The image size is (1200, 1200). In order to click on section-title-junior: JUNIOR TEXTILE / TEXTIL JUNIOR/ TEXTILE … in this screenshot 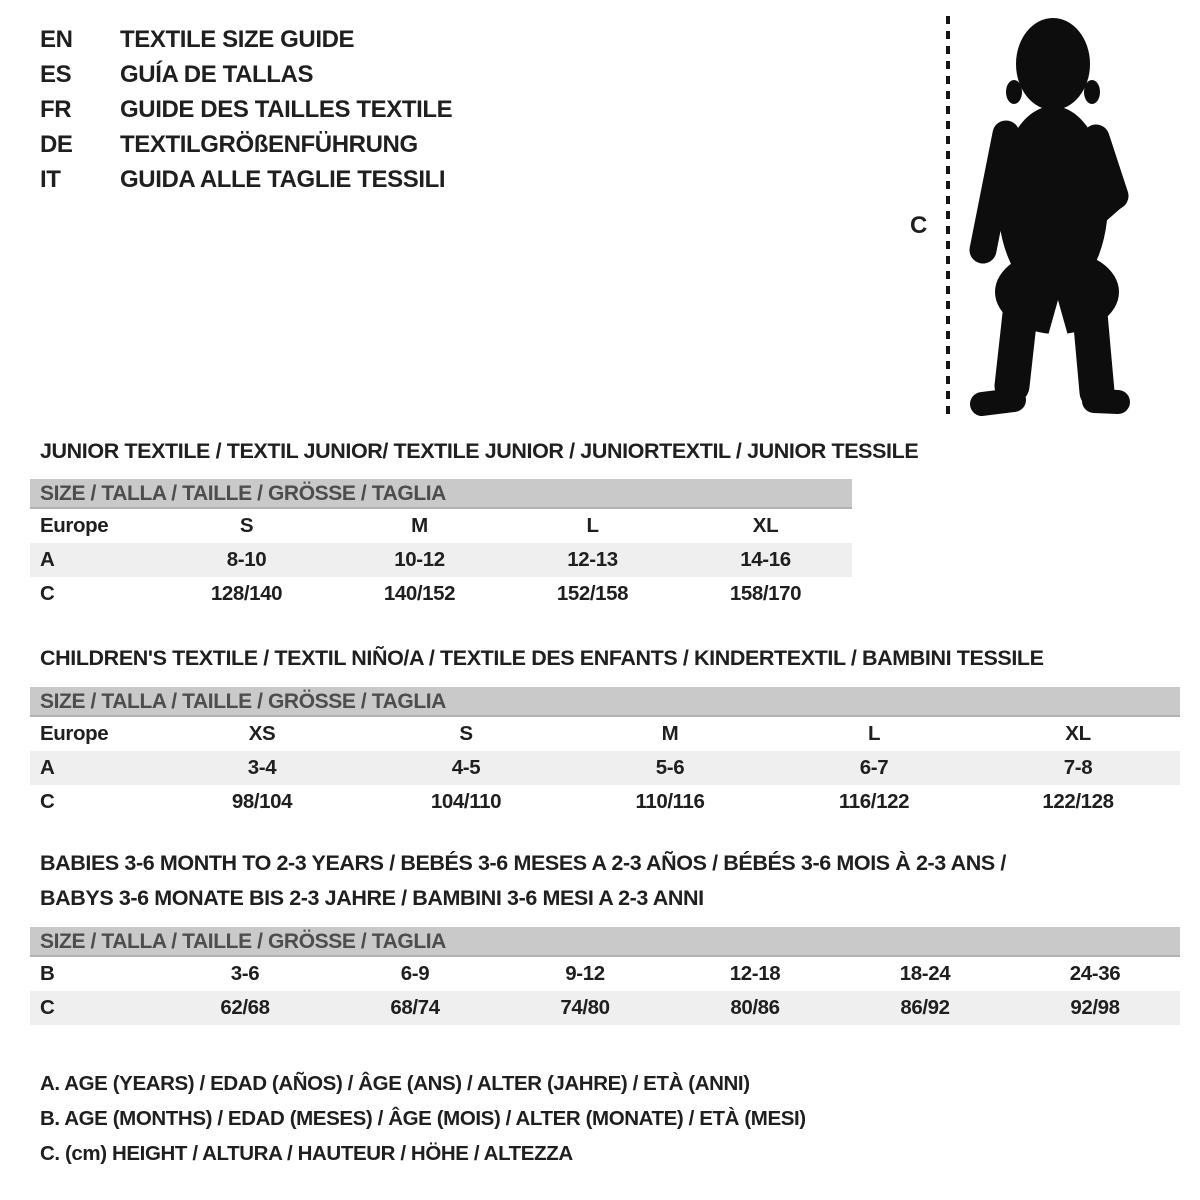, I will do `click(479, 451)`.